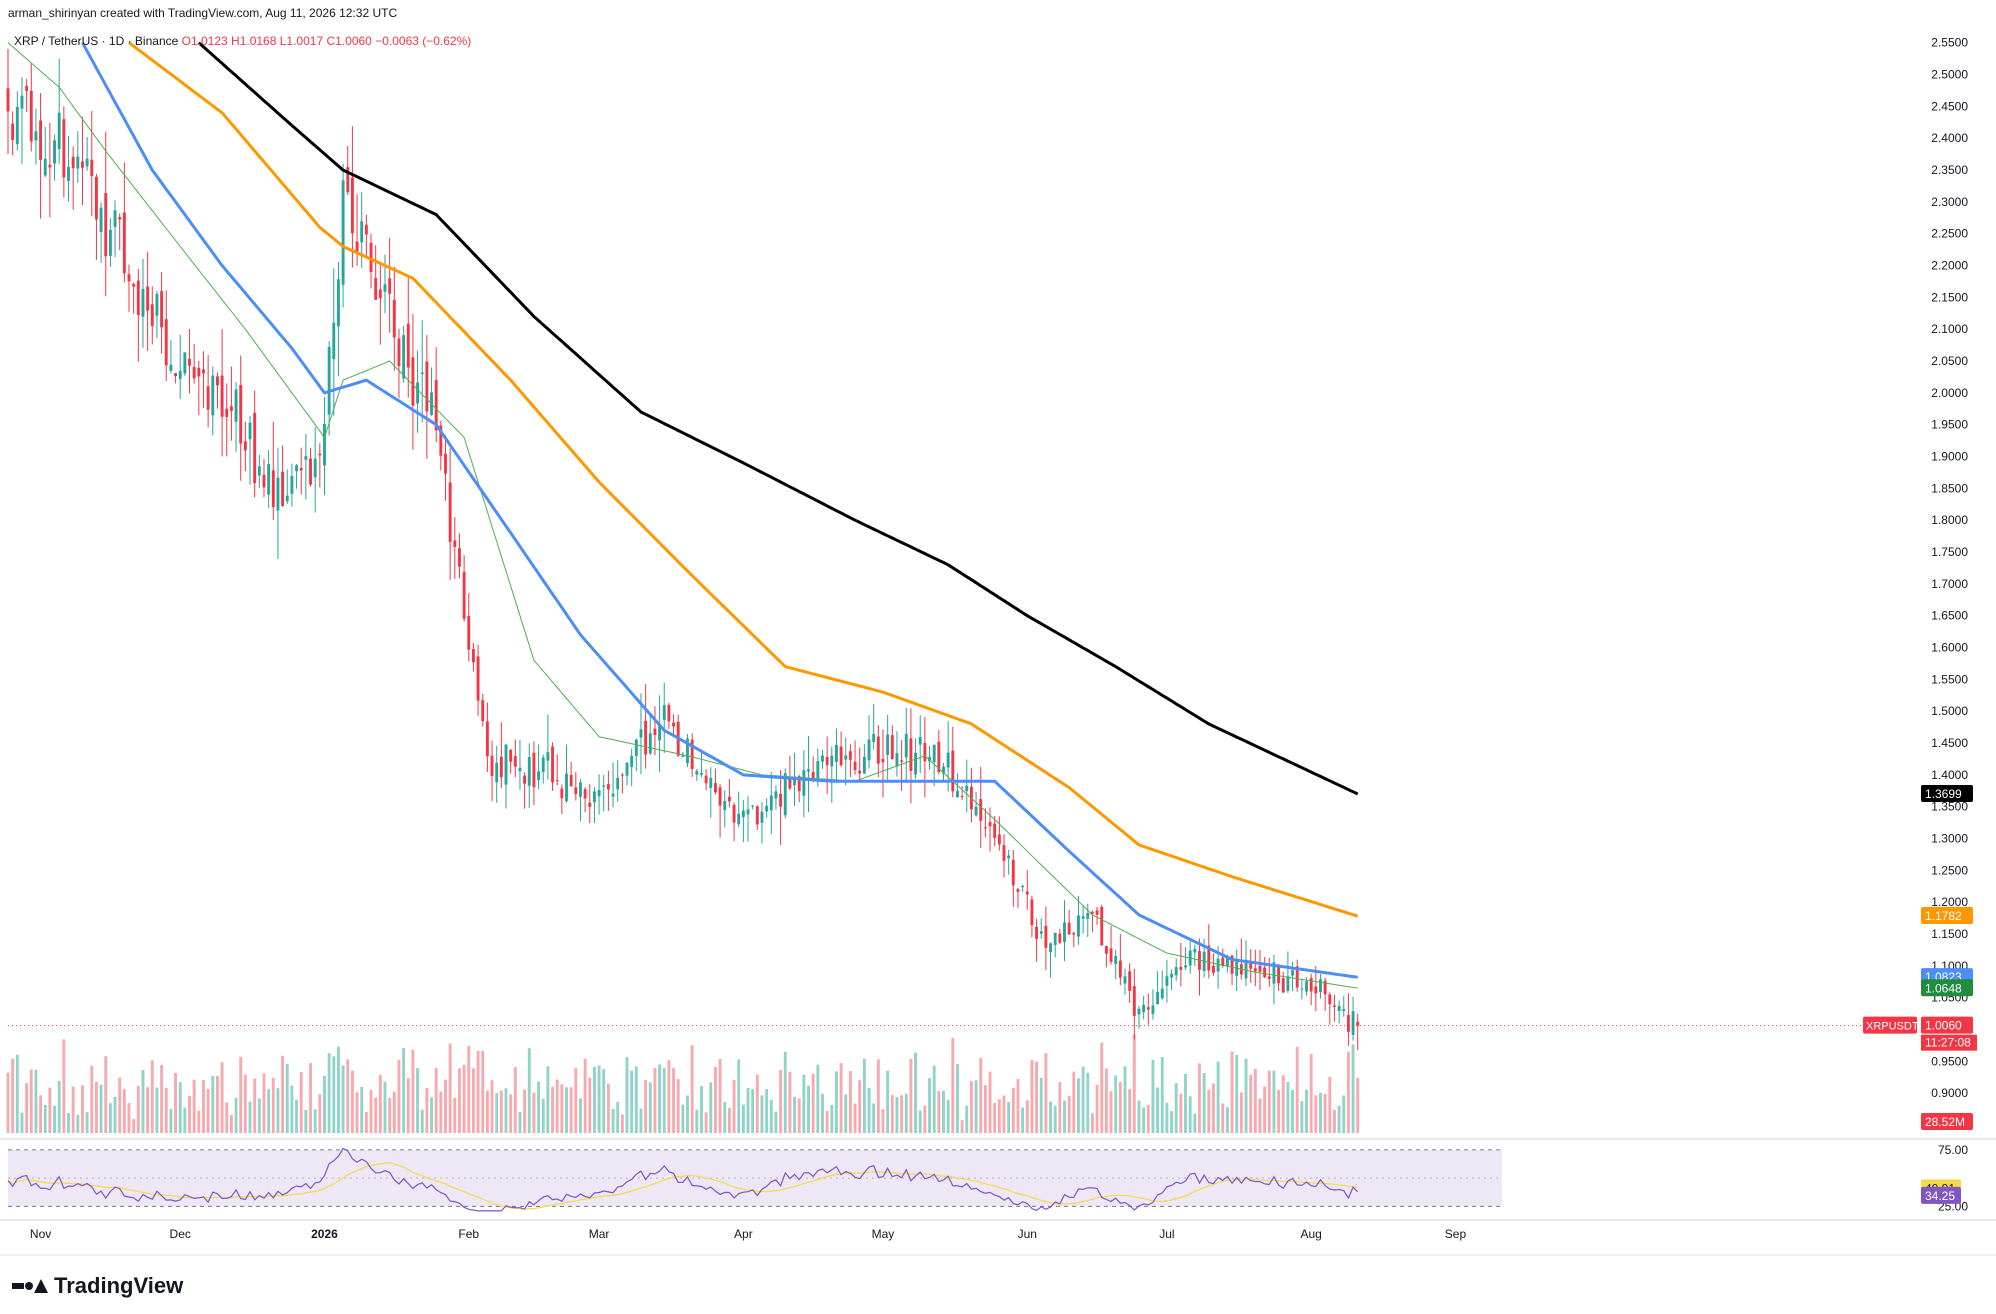  I want to click on tradingview-brand: TradingView, so click(97, 1286).